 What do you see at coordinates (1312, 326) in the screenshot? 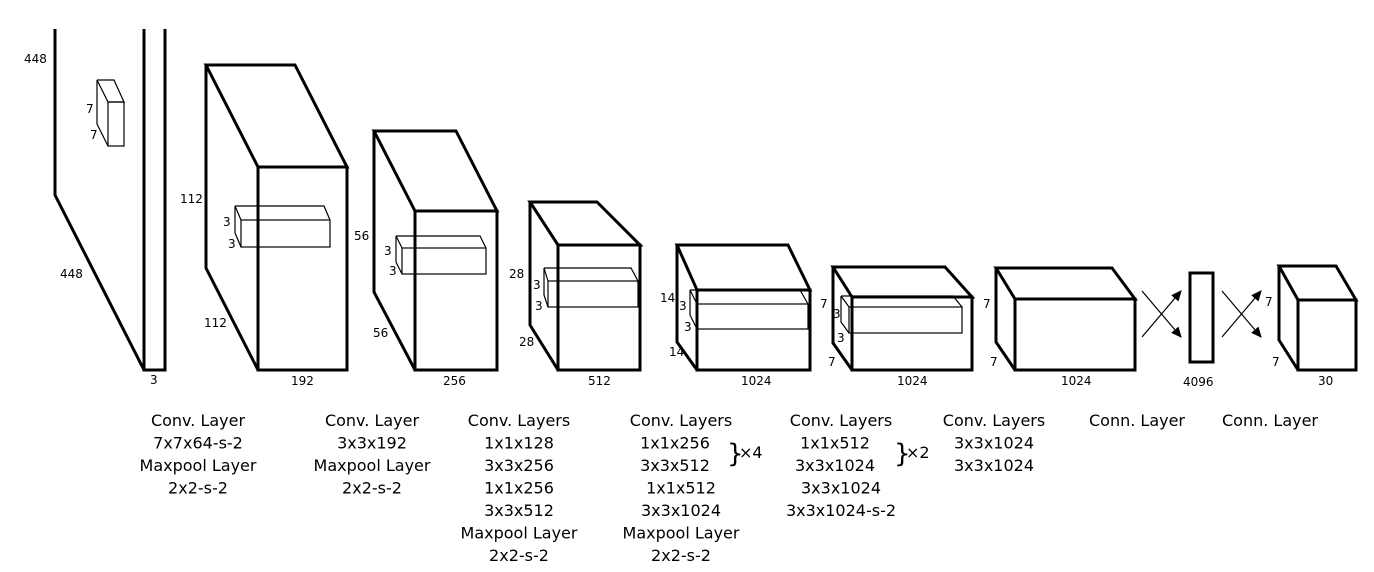
I see `output-block-7x7x30: 7 7 30` at bounding box center [1312, 326].